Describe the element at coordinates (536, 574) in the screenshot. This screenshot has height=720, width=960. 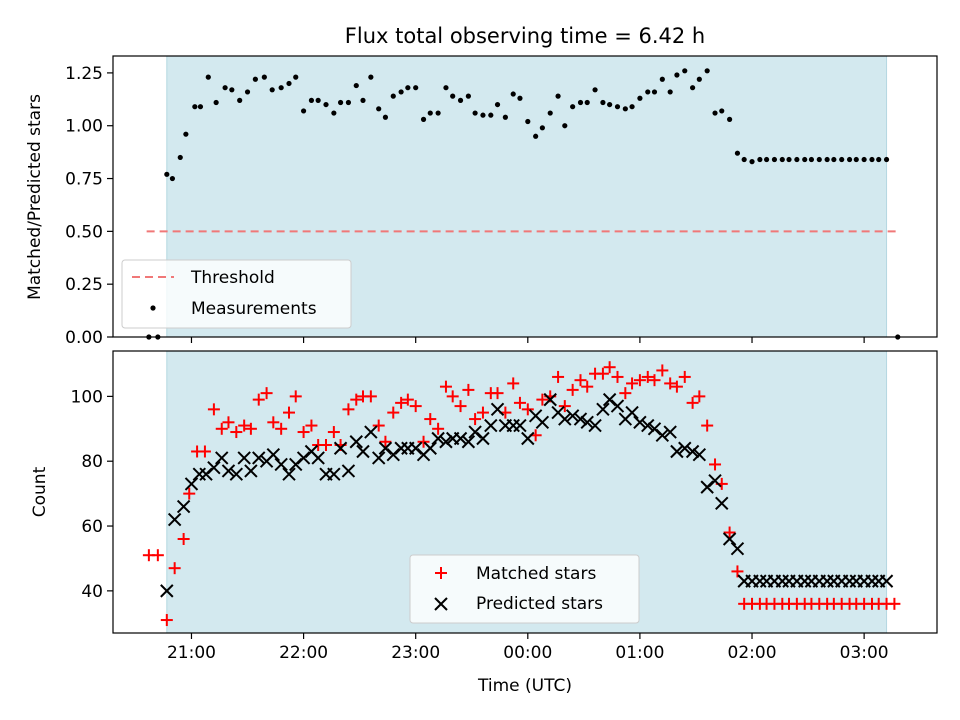
I see `legend-matched-label: Matched stars` at that location.